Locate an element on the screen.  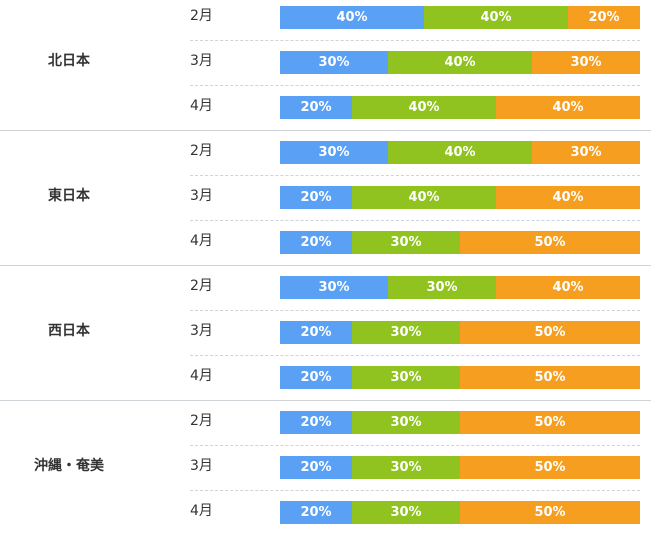
region-label: 沖縄・奄美 is located at coordinates (69, 466).